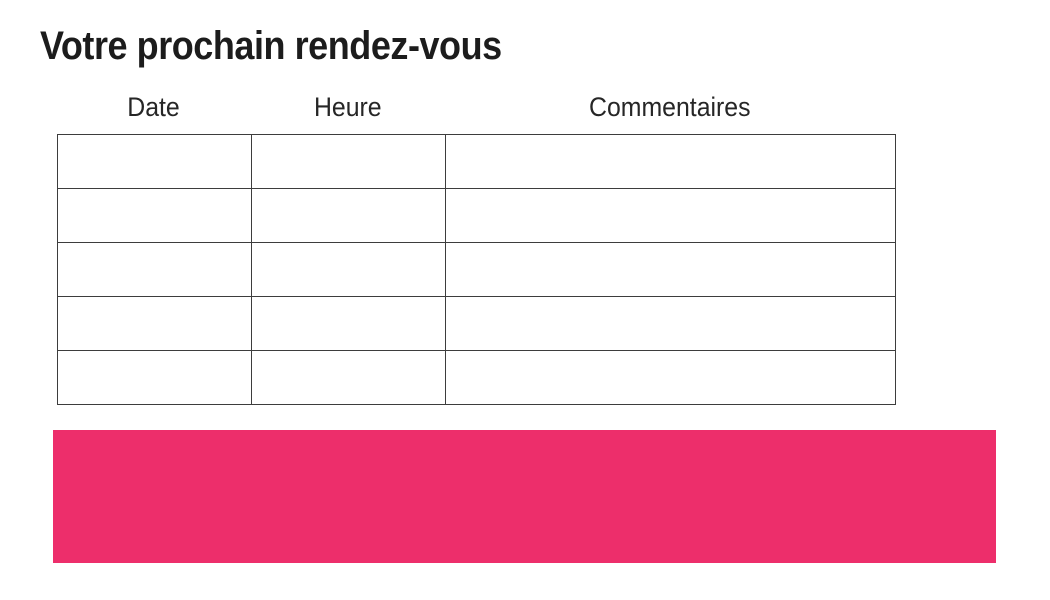  Describe the element at coordinates (271, 46) in the screenshot. I see `page-title-text: Votre prochain rendez-vous` at that location.